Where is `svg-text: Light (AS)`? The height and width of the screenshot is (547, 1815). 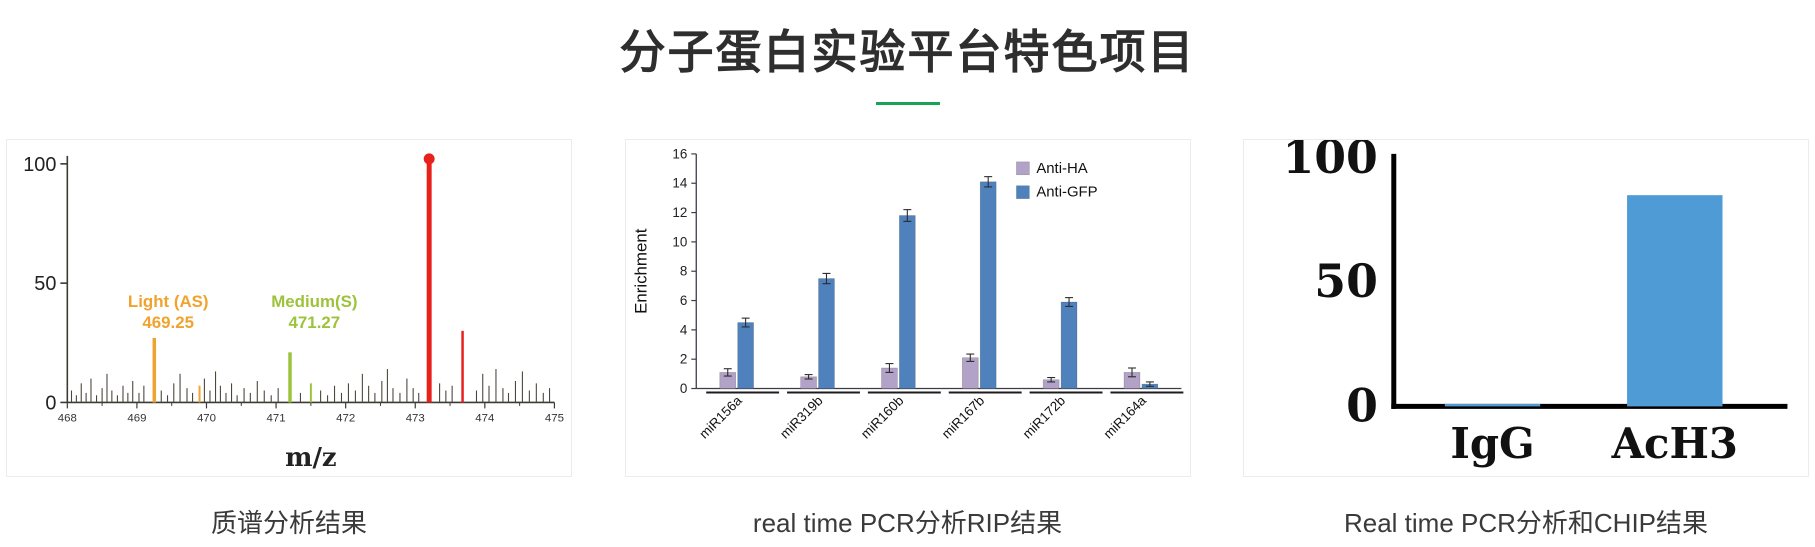 svg-text: Light (AS) is located at coordinates (168, 301).